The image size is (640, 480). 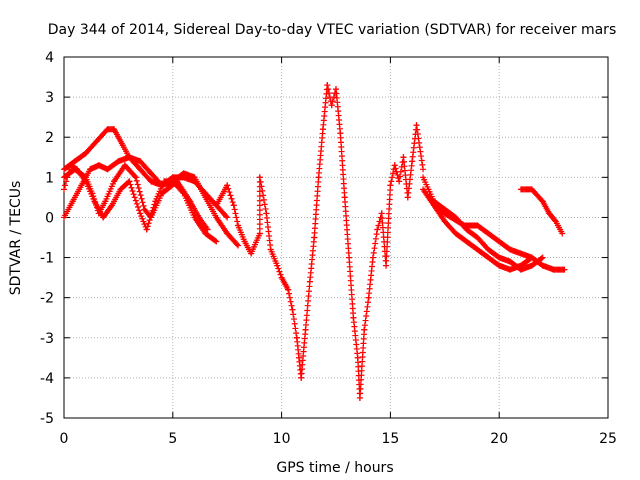 What do you see at coordinates (390, 439) in the screenshot?
I see `x-tick-label: 15` at bounding box center [390, 439].